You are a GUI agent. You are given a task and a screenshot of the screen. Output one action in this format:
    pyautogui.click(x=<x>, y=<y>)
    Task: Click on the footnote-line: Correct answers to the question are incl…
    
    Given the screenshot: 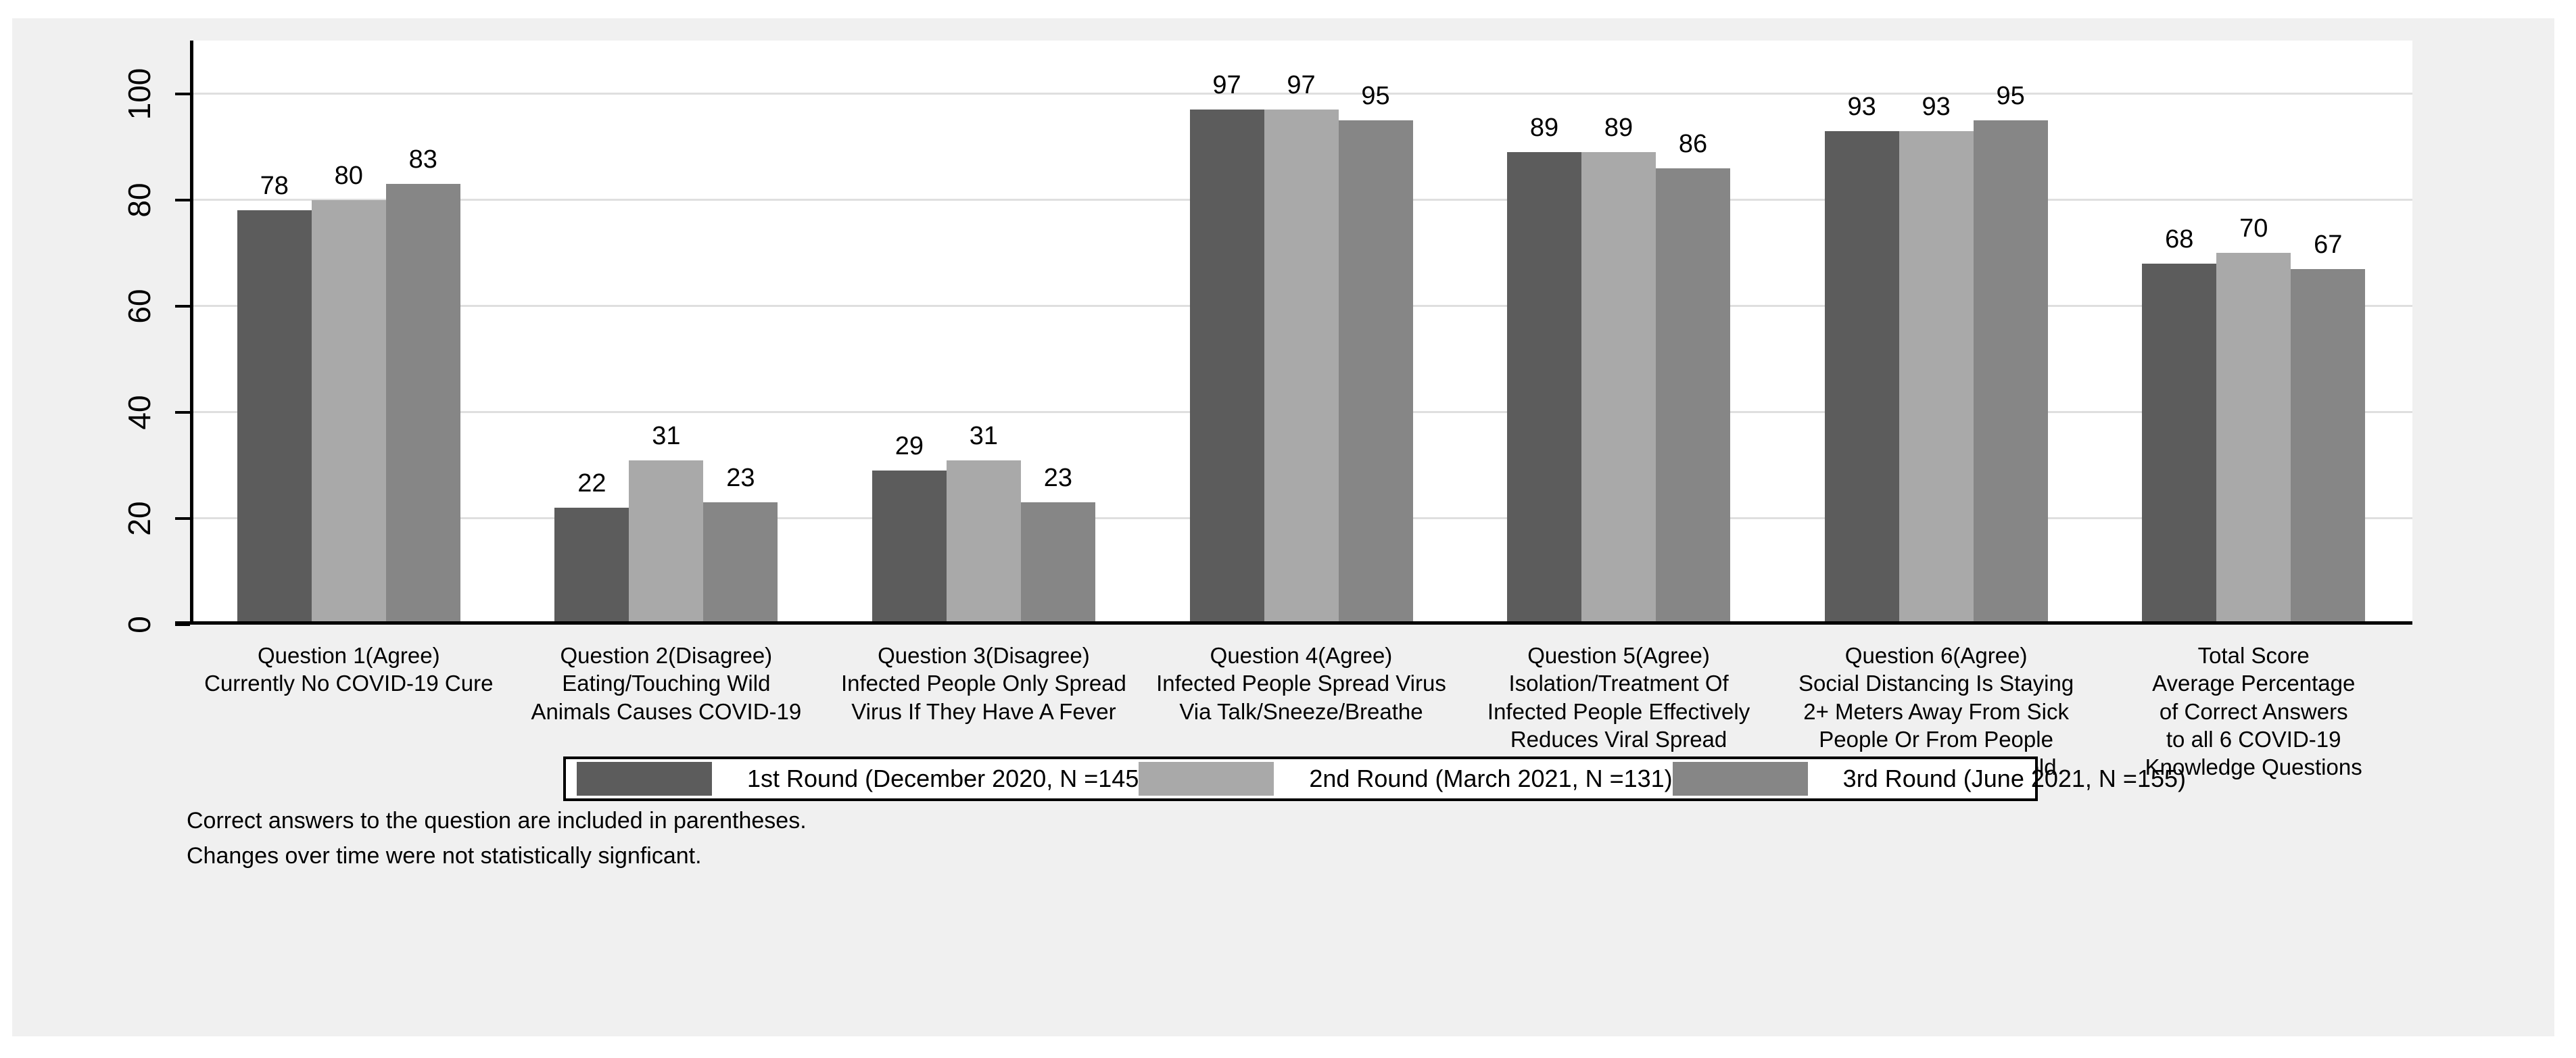 What is the action you would take?
    pyautogui.click(x=497, y=821)
    